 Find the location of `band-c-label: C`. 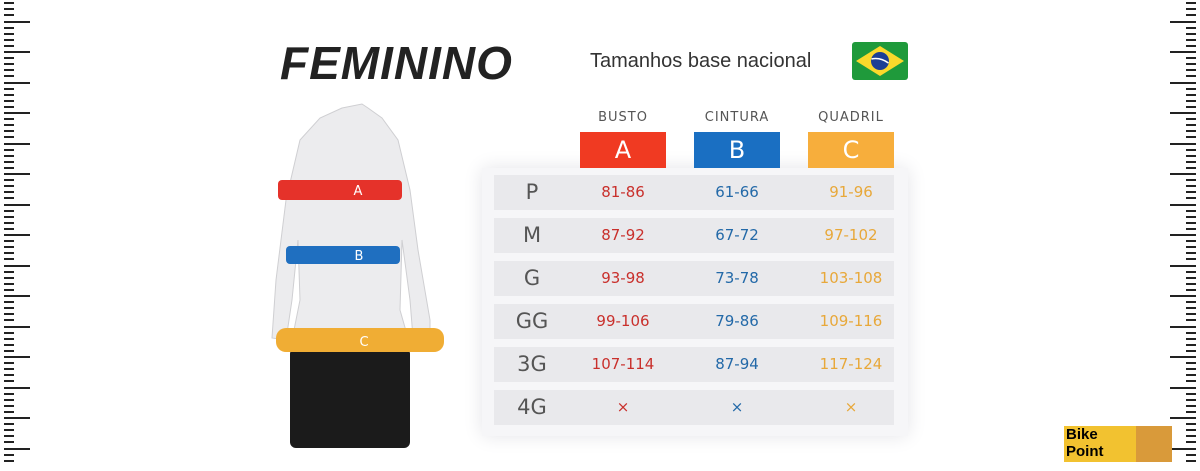

band-c-label: C is located at coordinates (363, 342).